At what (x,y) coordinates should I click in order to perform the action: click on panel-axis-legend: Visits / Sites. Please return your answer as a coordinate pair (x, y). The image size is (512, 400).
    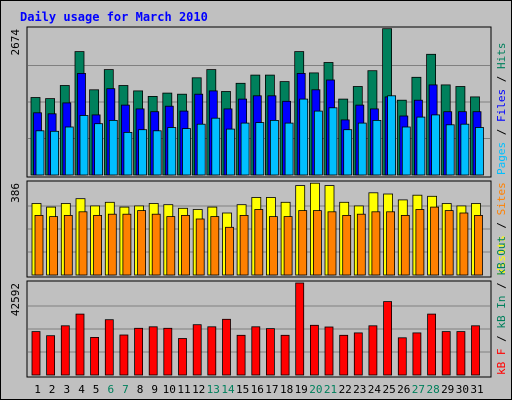
    Looking at the image, I should click on (501, 228).